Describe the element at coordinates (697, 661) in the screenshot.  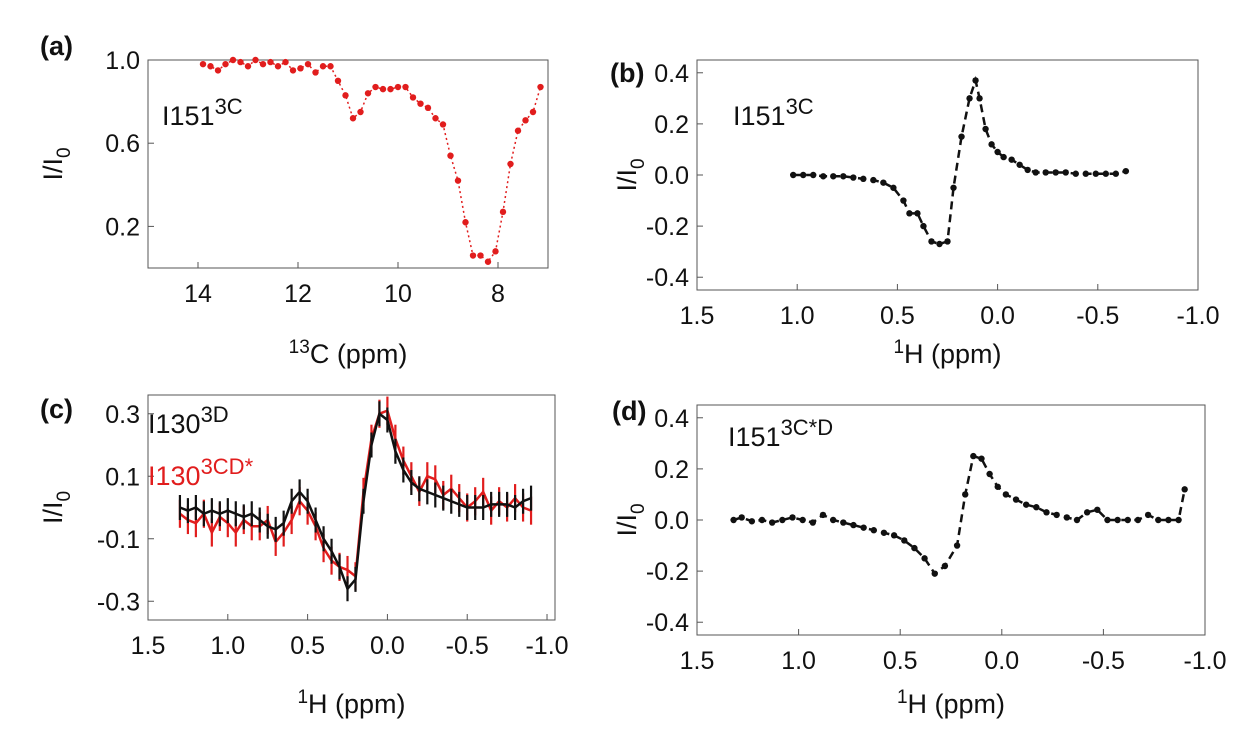
I see `x-tick-label: 1.5` at that location.